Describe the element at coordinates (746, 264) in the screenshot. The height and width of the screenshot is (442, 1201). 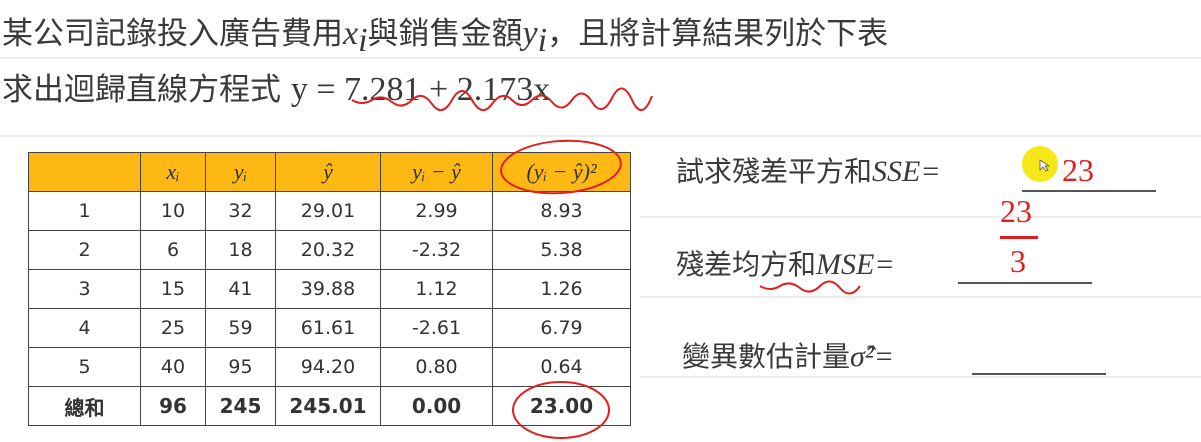
I see `text: 殘差均方和` at that location.